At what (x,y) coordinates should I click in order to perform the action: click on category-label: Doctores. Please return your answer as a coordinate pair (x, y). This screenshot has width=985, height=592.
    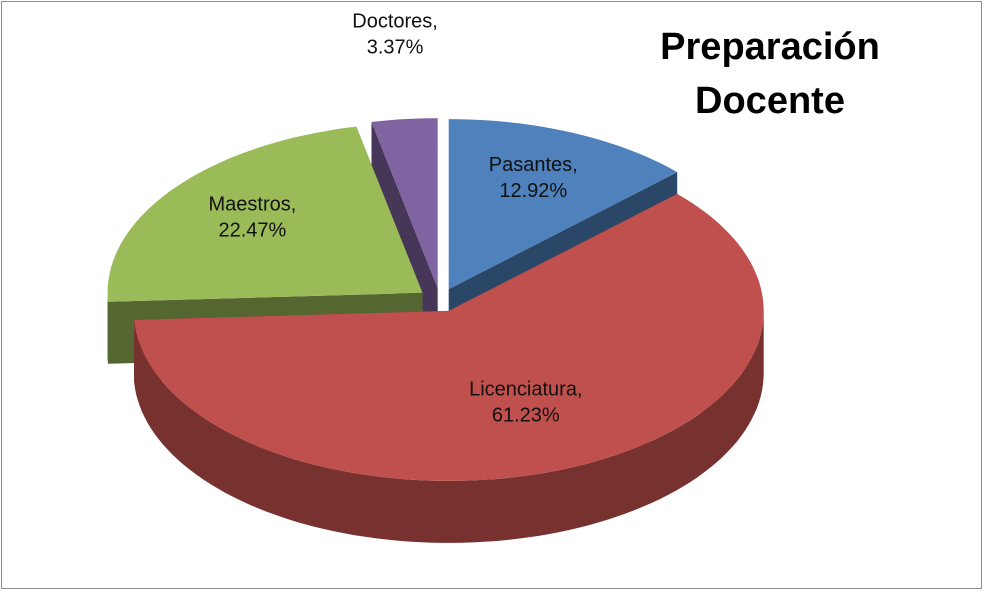
    Looking at the image, I should click on (392, 21).